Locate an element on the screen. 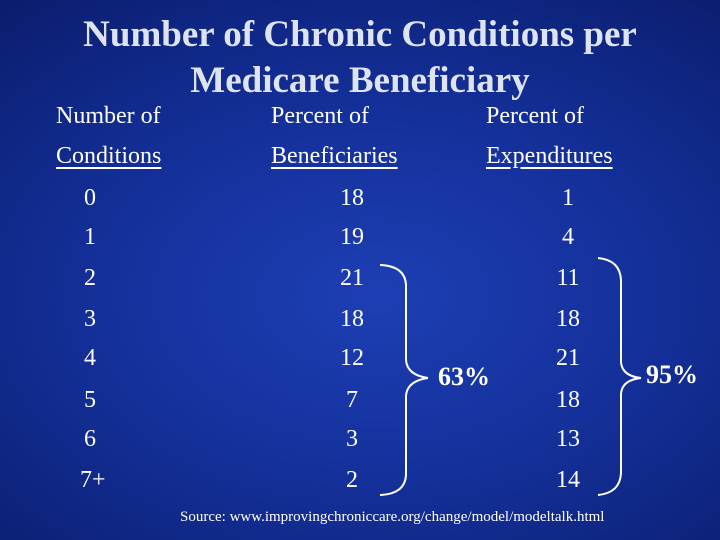  cell-beneficiaries: 12 is located at coordinates (352, 358).